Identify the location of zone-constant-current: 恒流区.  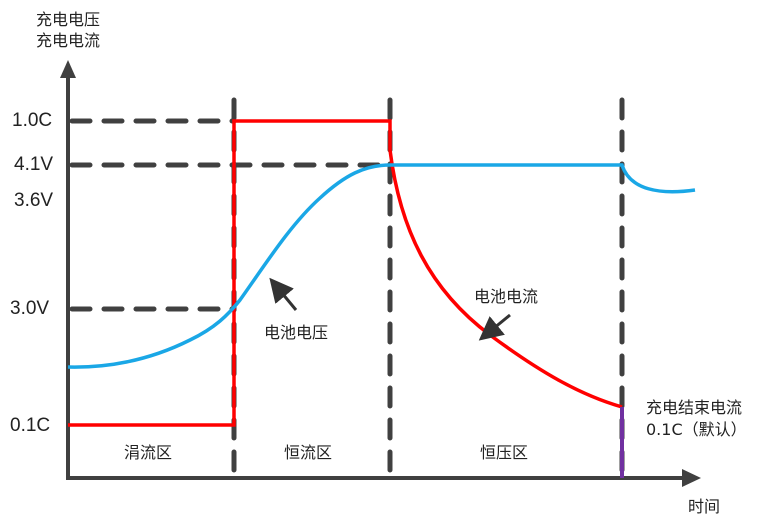
(308, 452).